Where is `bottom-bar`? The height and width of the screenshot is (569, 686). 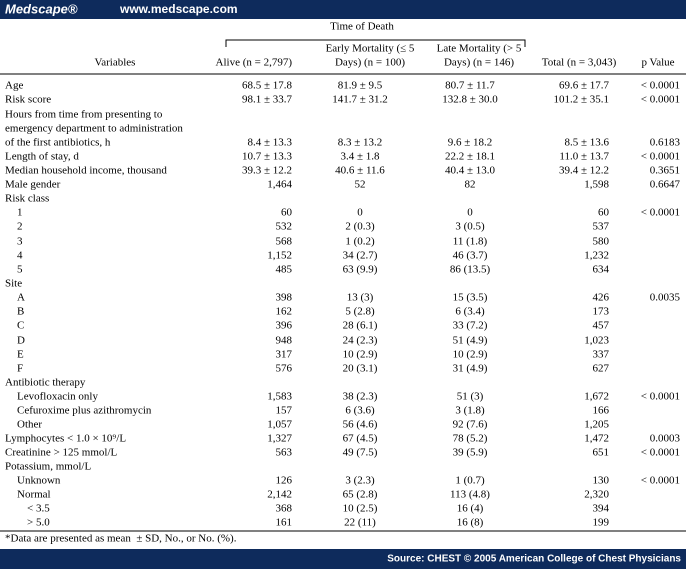
bottom-bar is located at coordinates (343, 559).